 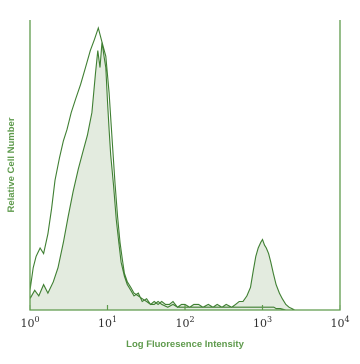 I want to click on x-tick-label: 10⁴, so click(x=339, y=322).